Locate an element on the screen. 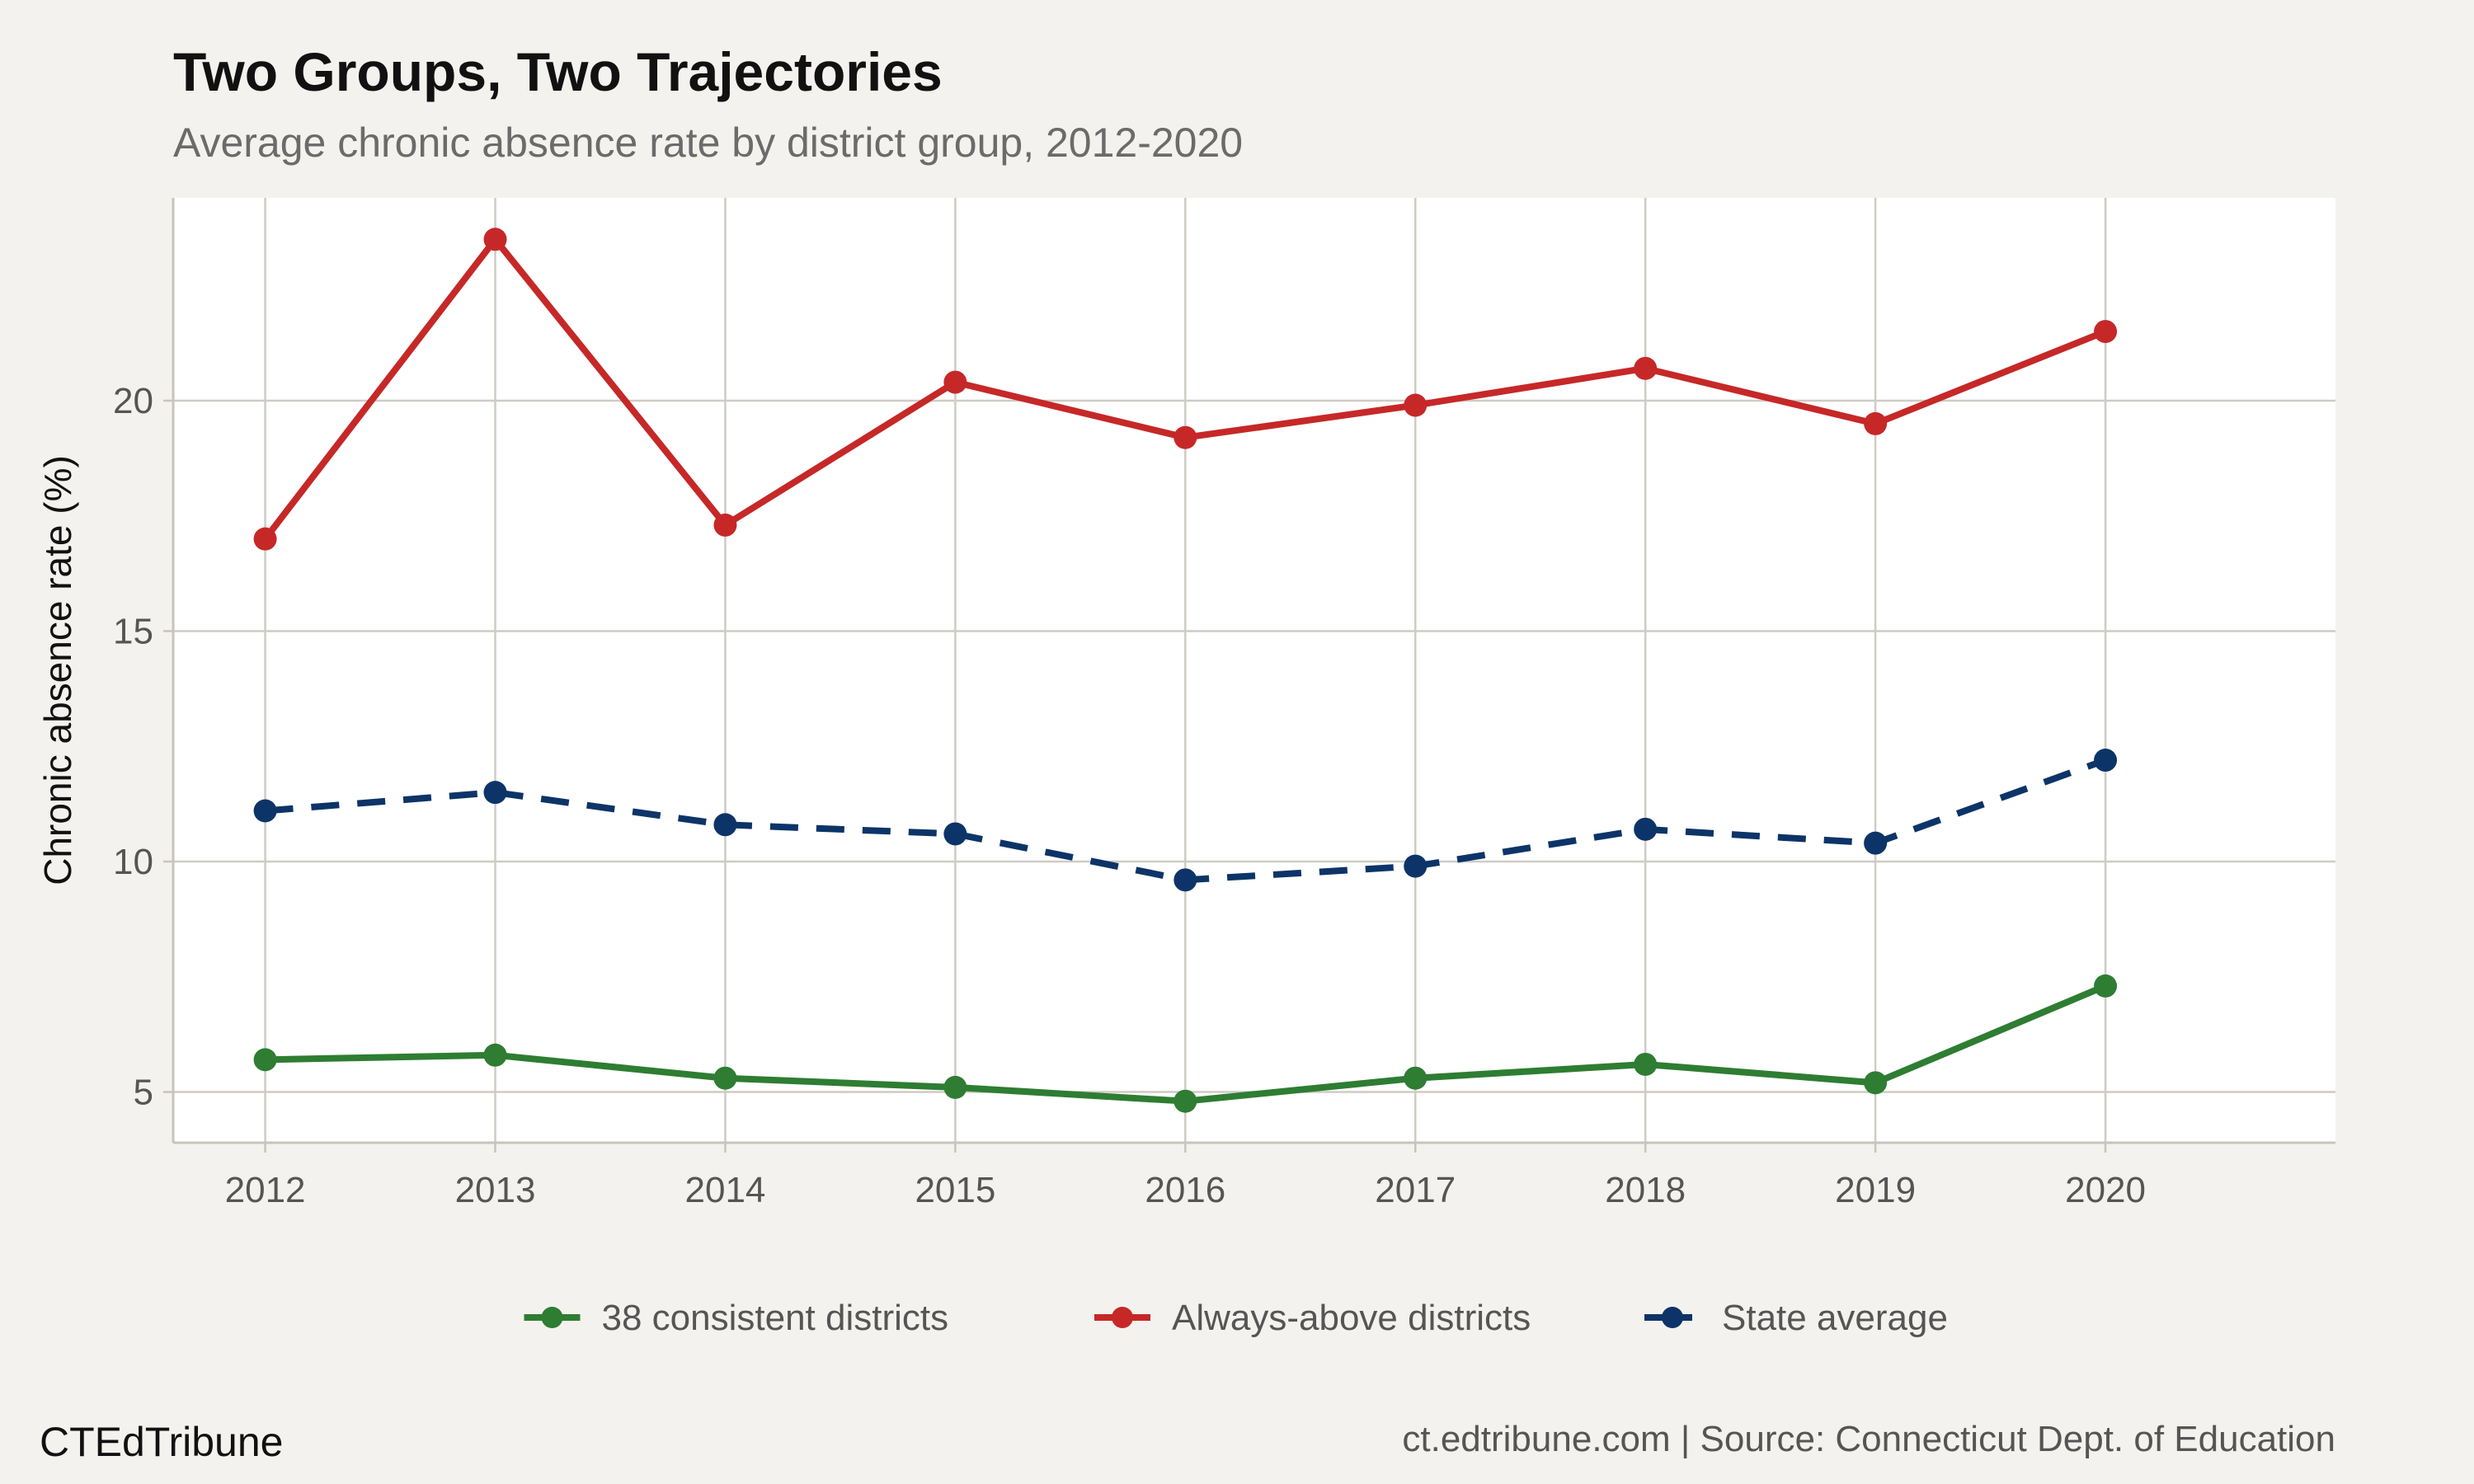  y-tick-label: 15 is located at coordinates (133, 631).